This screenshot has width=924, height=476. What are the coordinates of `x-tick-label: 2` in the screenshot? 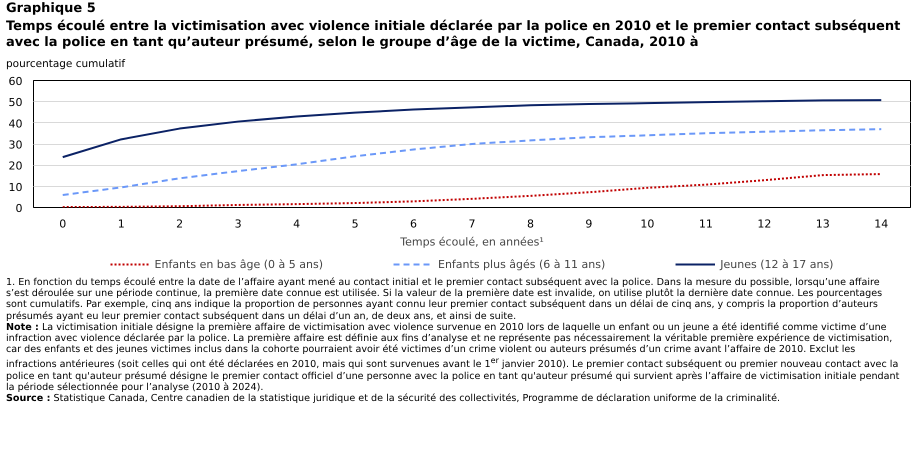 It's located at (180, 224).